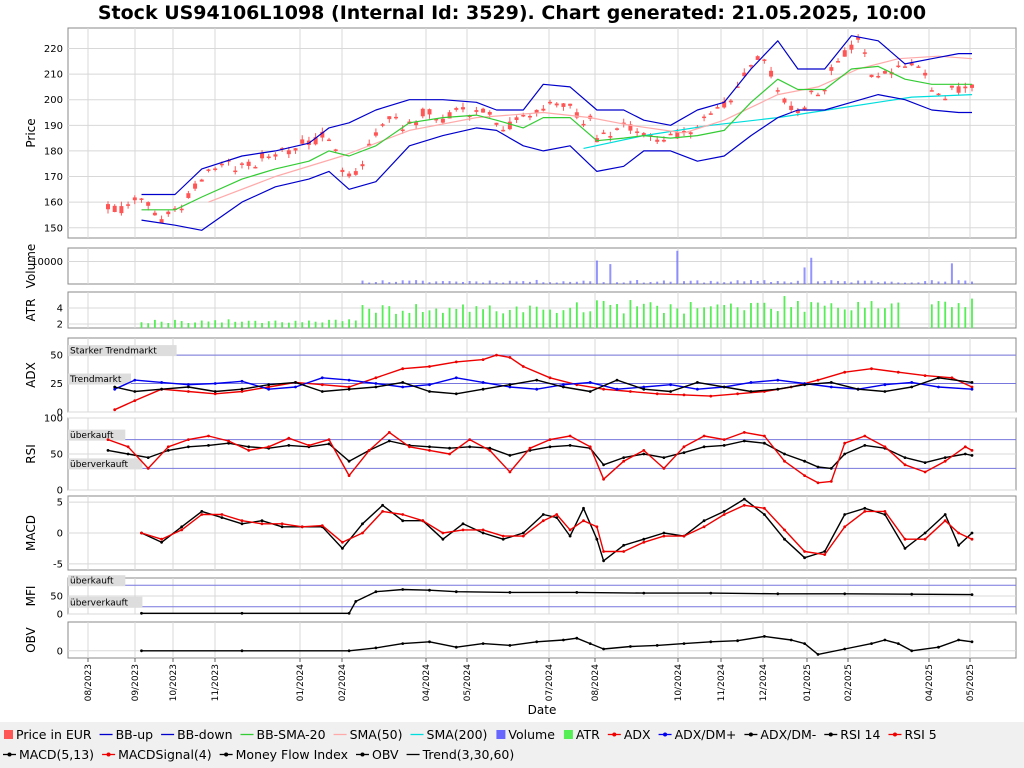 The width and height of the screenshot is (1024, 768). Describe the element at coordinates (113, 352) in the screenshot. I see `zone-label-adx-0: Starker Trendmarkt` at that location.